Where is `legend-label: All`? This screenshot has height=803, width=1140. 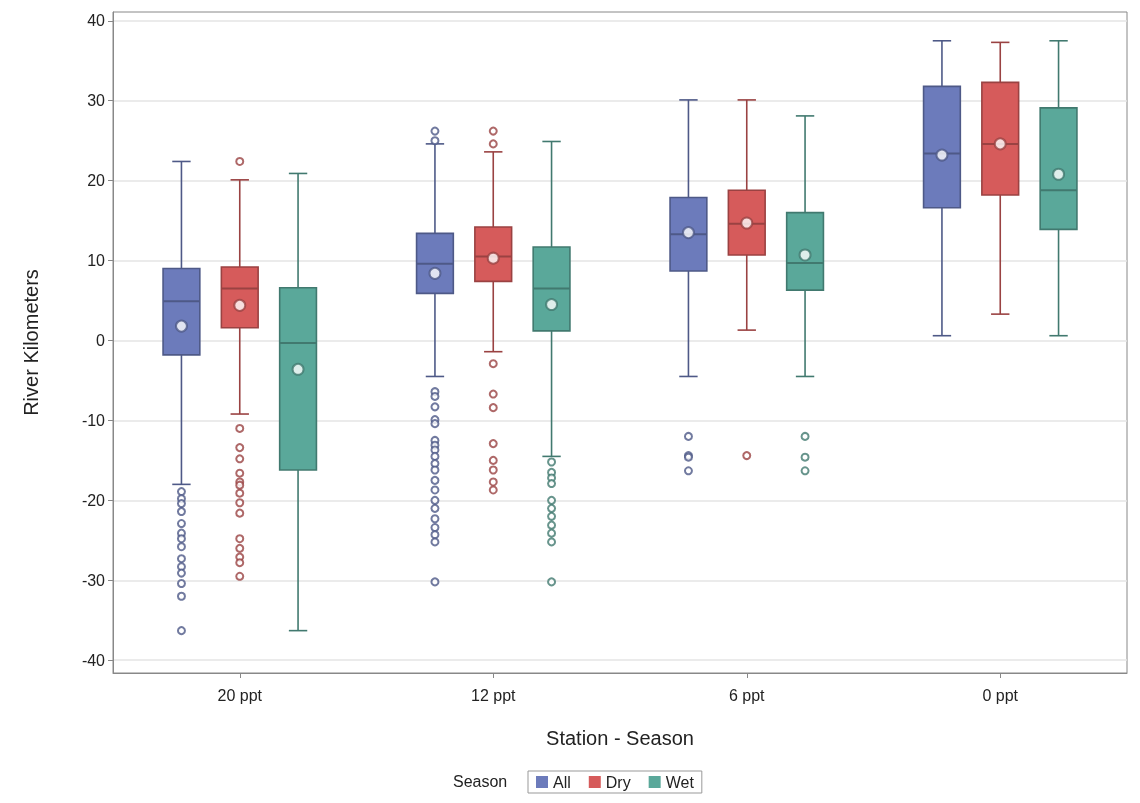
legend-label: All is located at coordinates (562, 782).